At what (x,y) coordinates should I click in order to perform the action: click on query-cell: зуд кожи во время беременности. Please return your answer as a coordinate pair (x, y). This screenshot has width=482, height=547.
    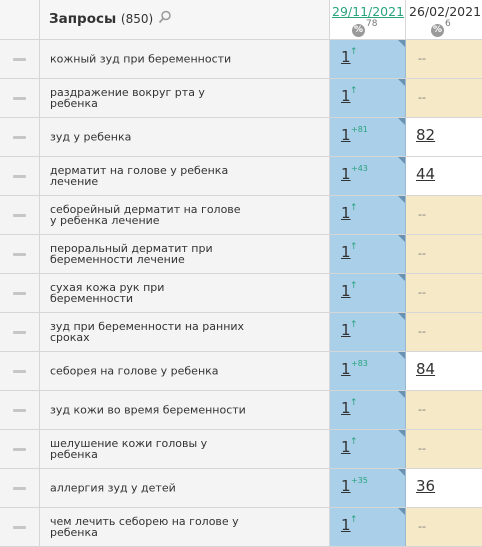
    Looking at the image, I should click on (185, 410).